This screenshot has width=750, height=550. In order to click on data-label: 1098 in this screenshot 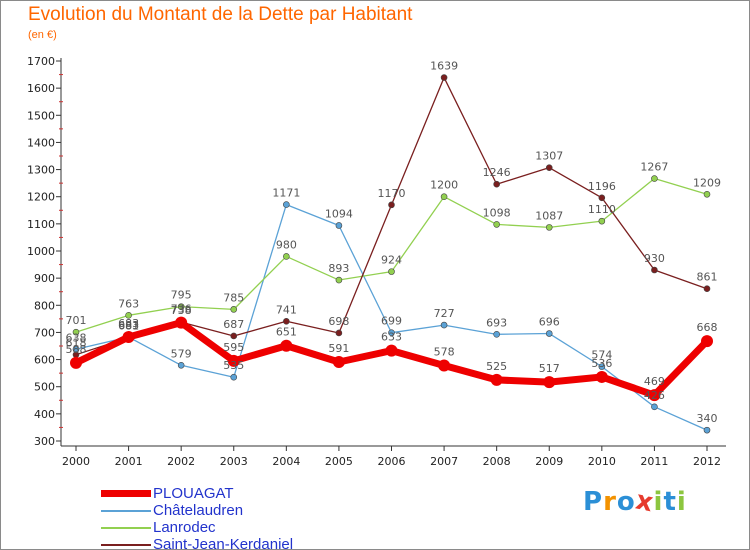, I will do `click(497, 212)`.